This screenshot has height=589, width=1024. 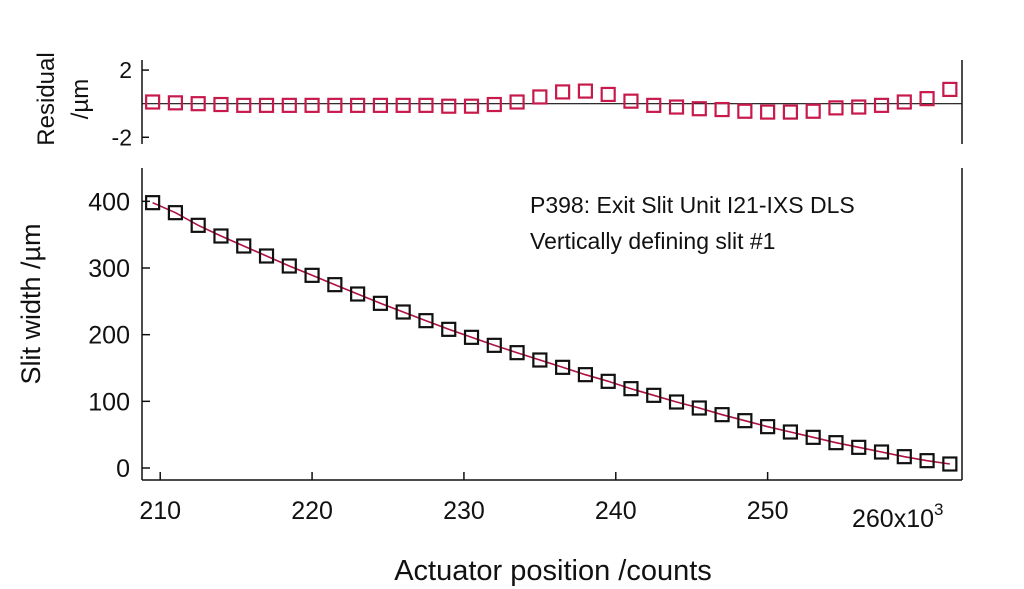 I want to click on main-ylabel: Slit width /µm, so click(x=31, y=303).